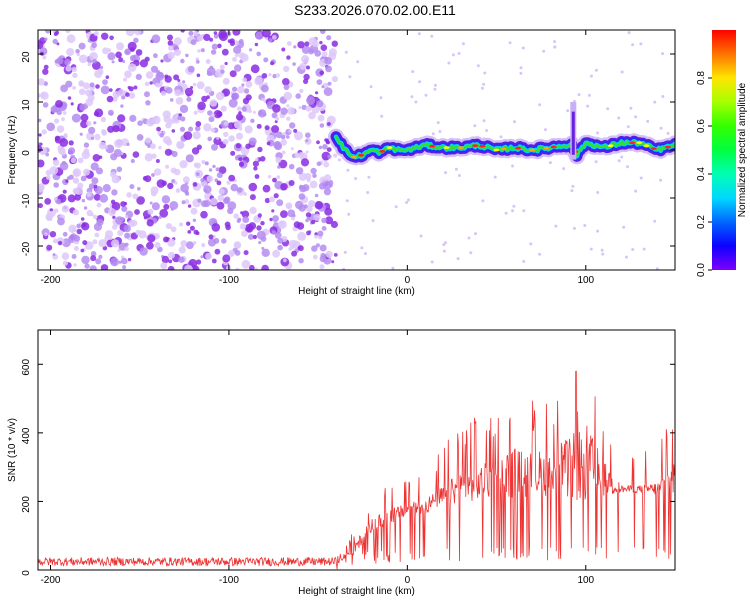 Image resolution: width=750 pixels, height=600 pixels. What do you see at coordinates (504, 147) in the screenshot?
I see `spectral-ridge` at bounding box center [504, 147].